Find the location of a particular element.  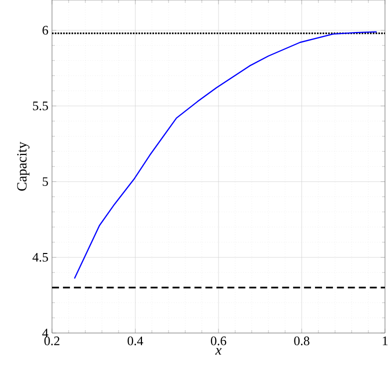

y-tick-label: 4 is located at coordinates (45, 333).